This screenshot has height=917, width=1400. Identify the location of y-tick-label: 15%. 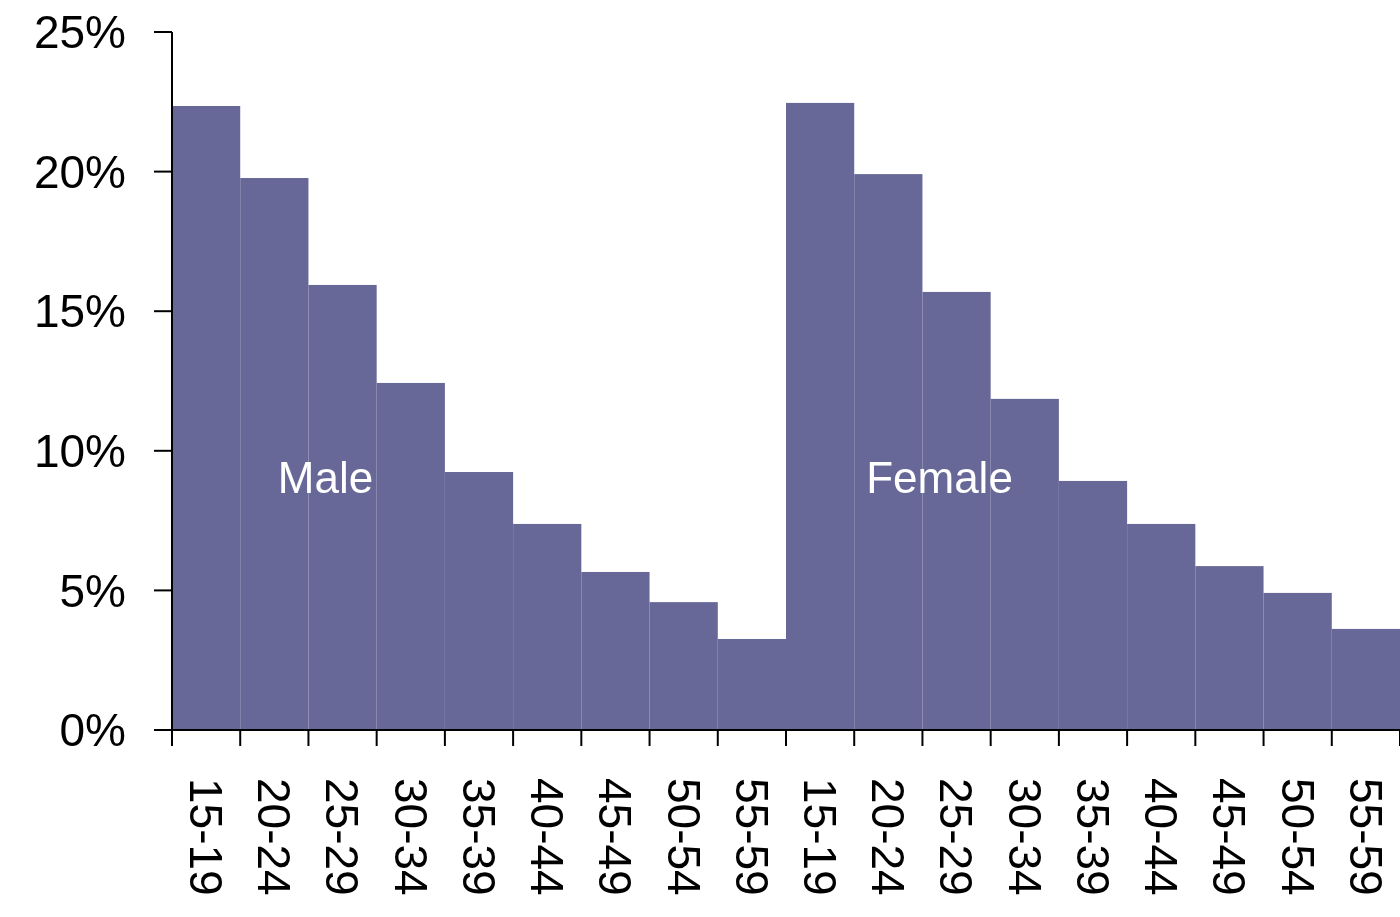
(79, 311).